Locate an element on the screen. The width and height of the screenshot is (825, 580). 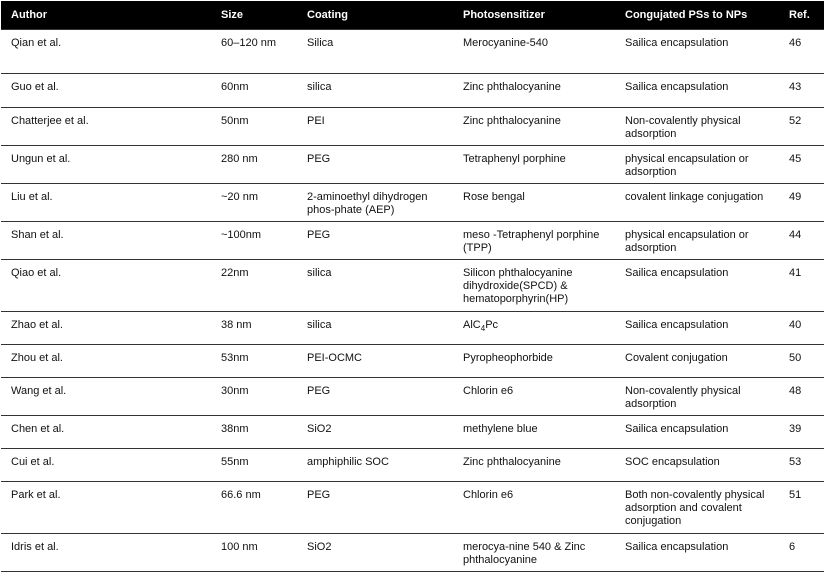
table-cell: 60nm is located at coordinates (254, 90).